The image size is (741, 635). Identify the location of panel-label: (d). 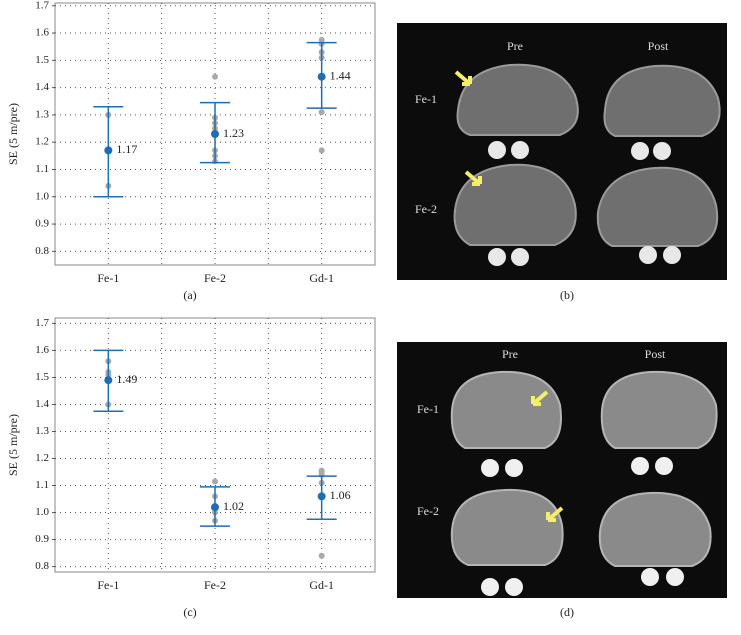
(567, 612).